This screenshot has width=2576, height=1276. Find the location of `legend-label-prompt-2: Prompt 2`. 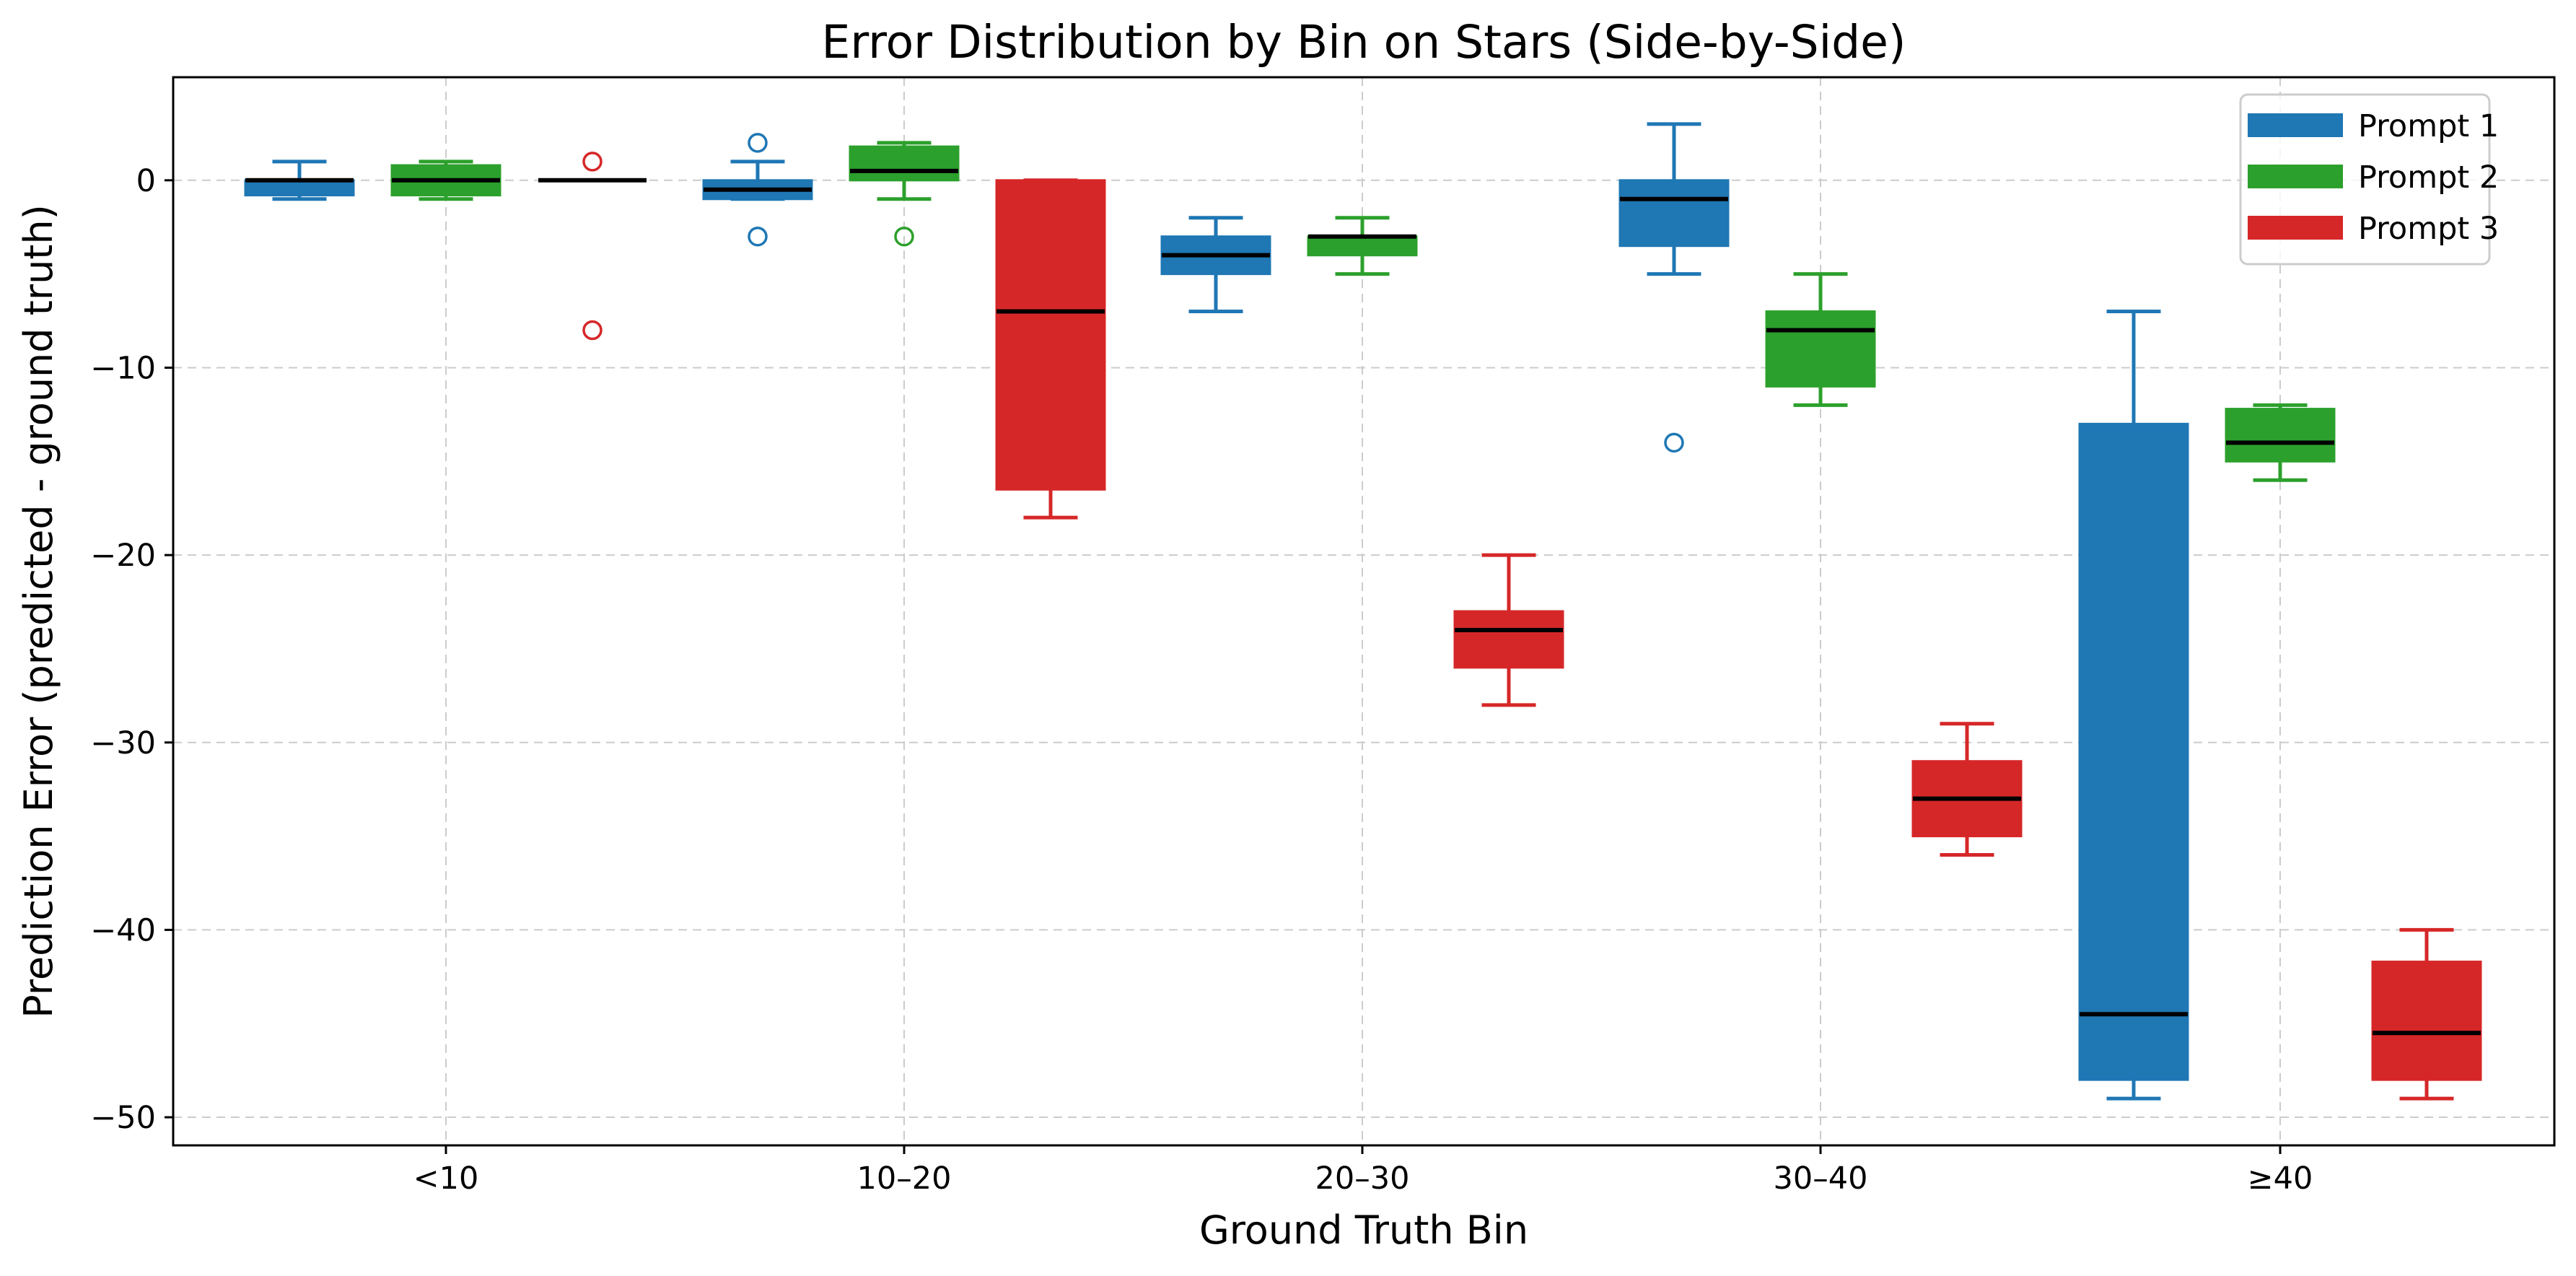

legend-label-prompt-2: Prompt 2 is located at coordinates (2428, 178).